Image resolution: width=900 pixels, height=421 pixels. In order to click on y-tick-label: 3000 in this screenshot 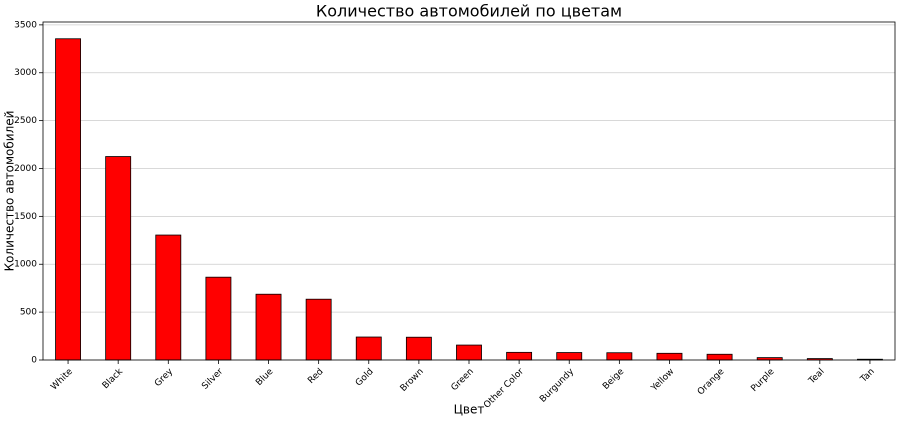, I will do `click(25, 73)`.